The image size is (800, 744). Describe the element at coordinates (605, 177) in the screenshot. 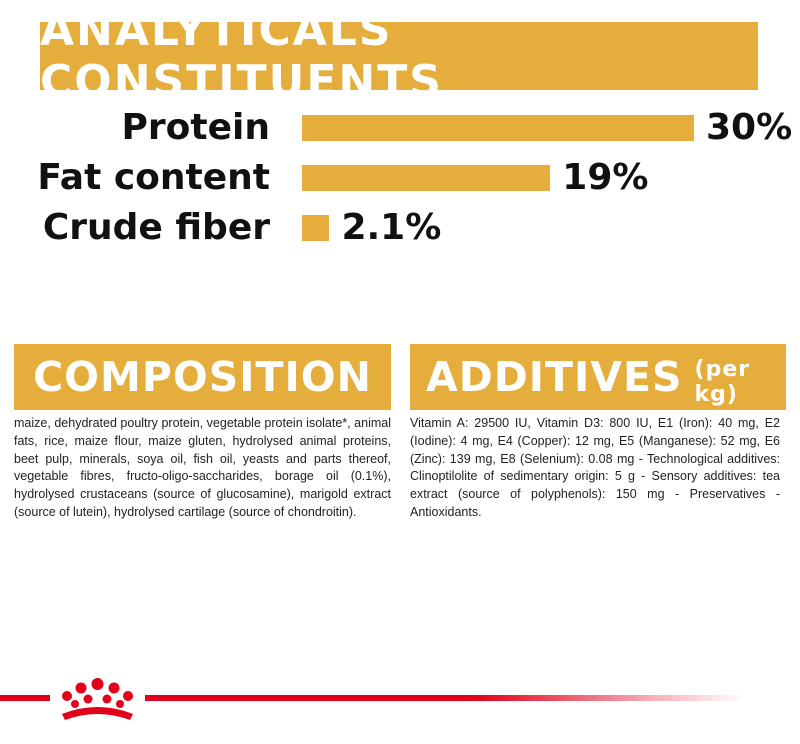

I see `constituent-value: 19%` at that location.